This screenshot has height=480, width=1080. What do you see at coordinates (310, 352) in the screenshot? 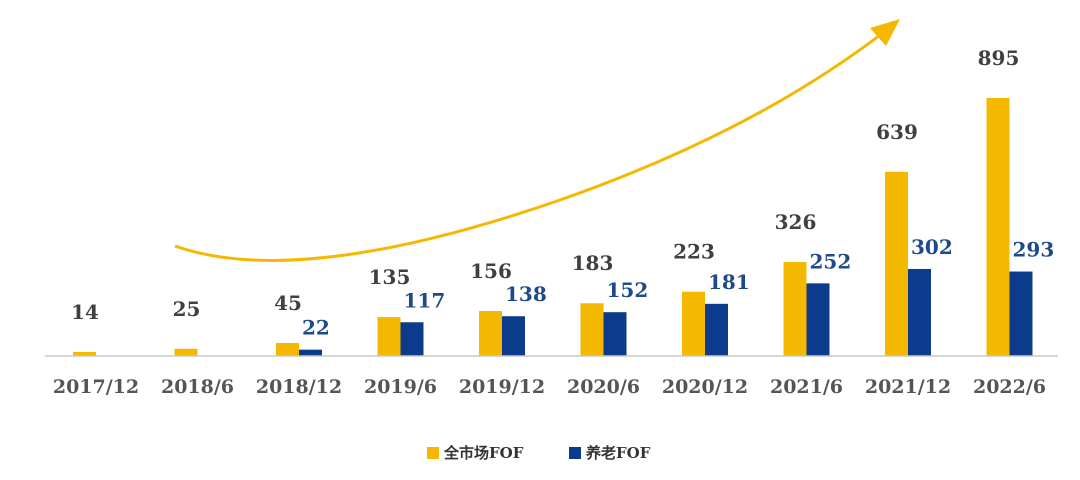
I see `bar-series-2-2018/12` at bounding box center [310, 352].